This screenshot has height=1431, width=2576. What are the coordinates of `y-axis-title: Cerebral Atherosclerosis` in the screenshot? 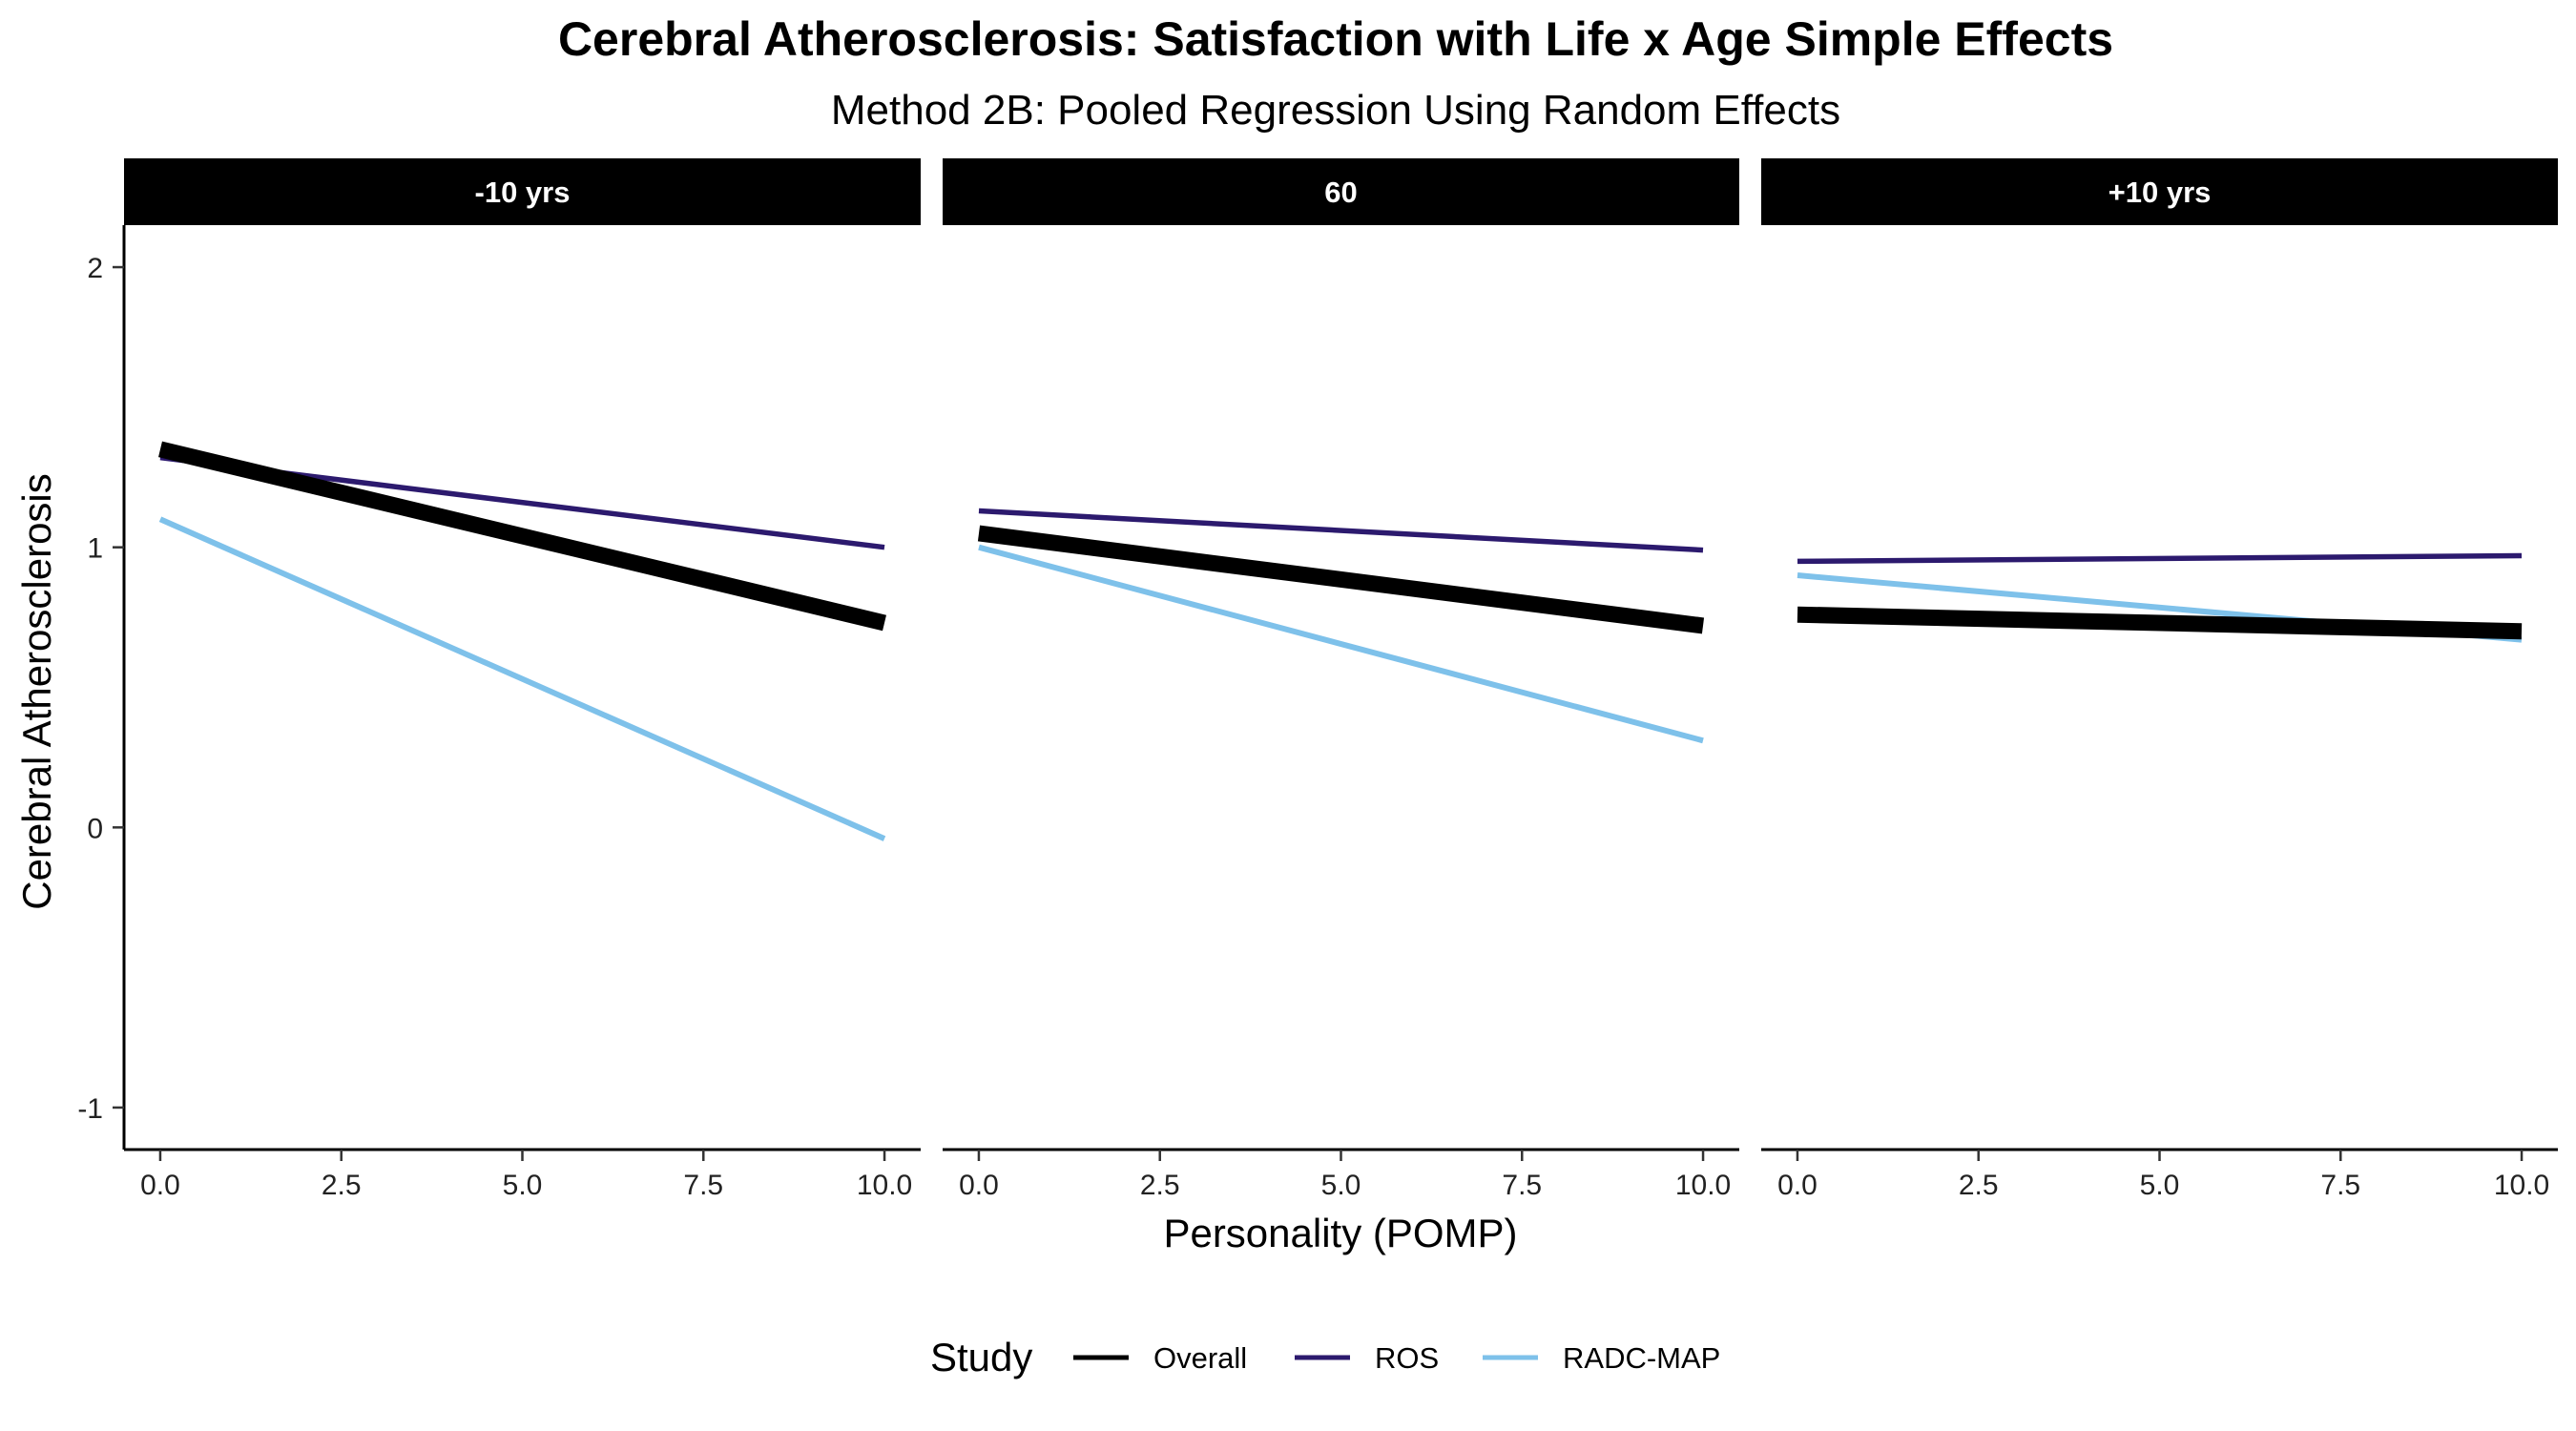 It's located at (36, 692).